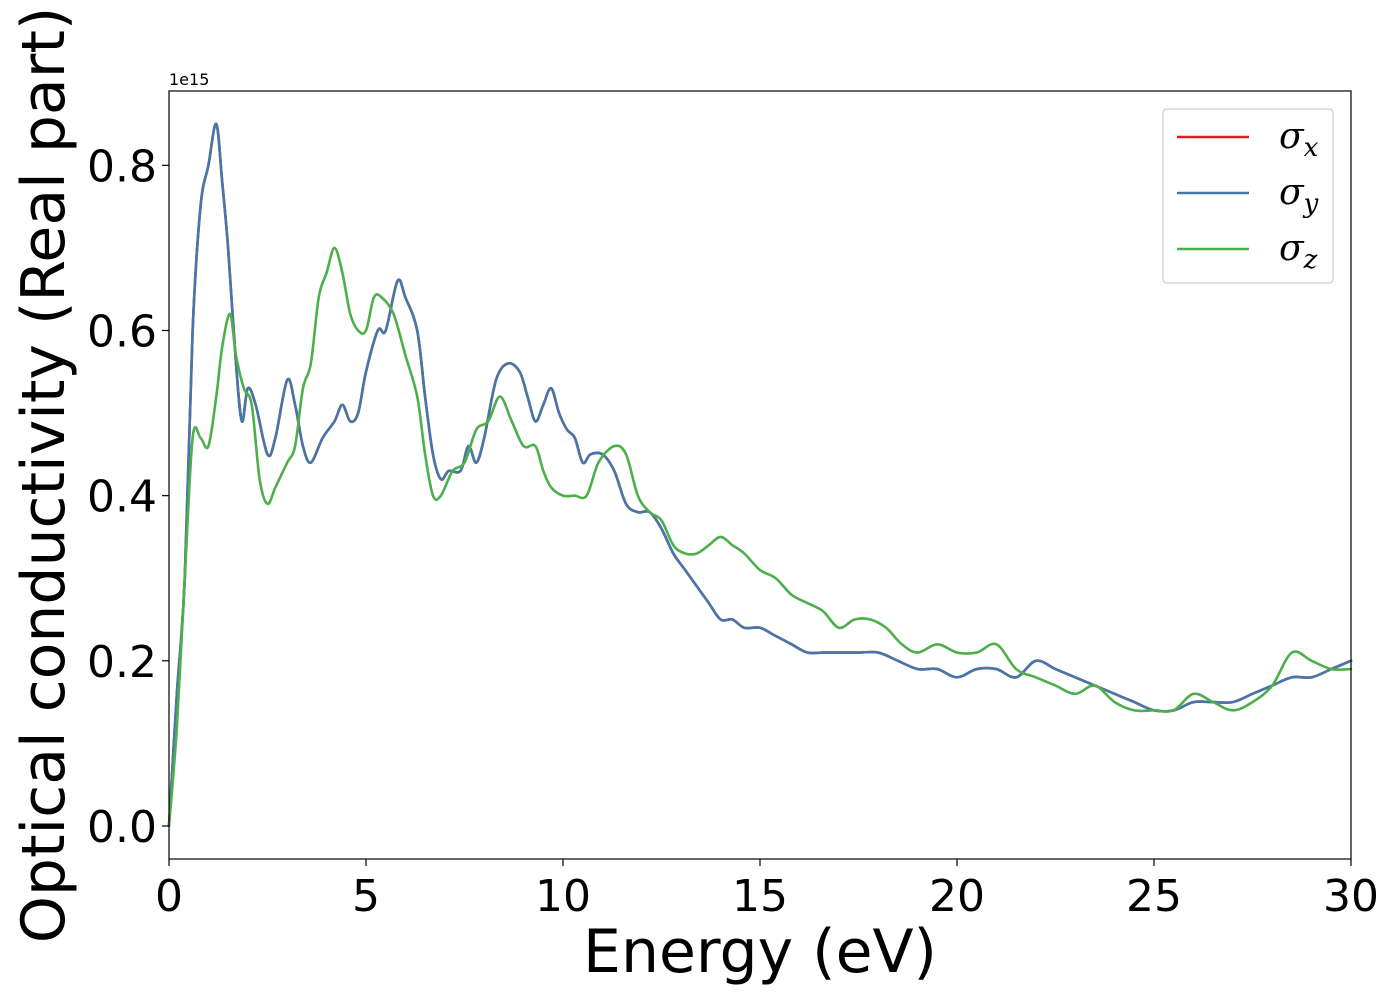  What do you see at coordinates (122, 166) in the screenshot?
I see `y-tick-label: 0.8` at bounding box center [122, 166].